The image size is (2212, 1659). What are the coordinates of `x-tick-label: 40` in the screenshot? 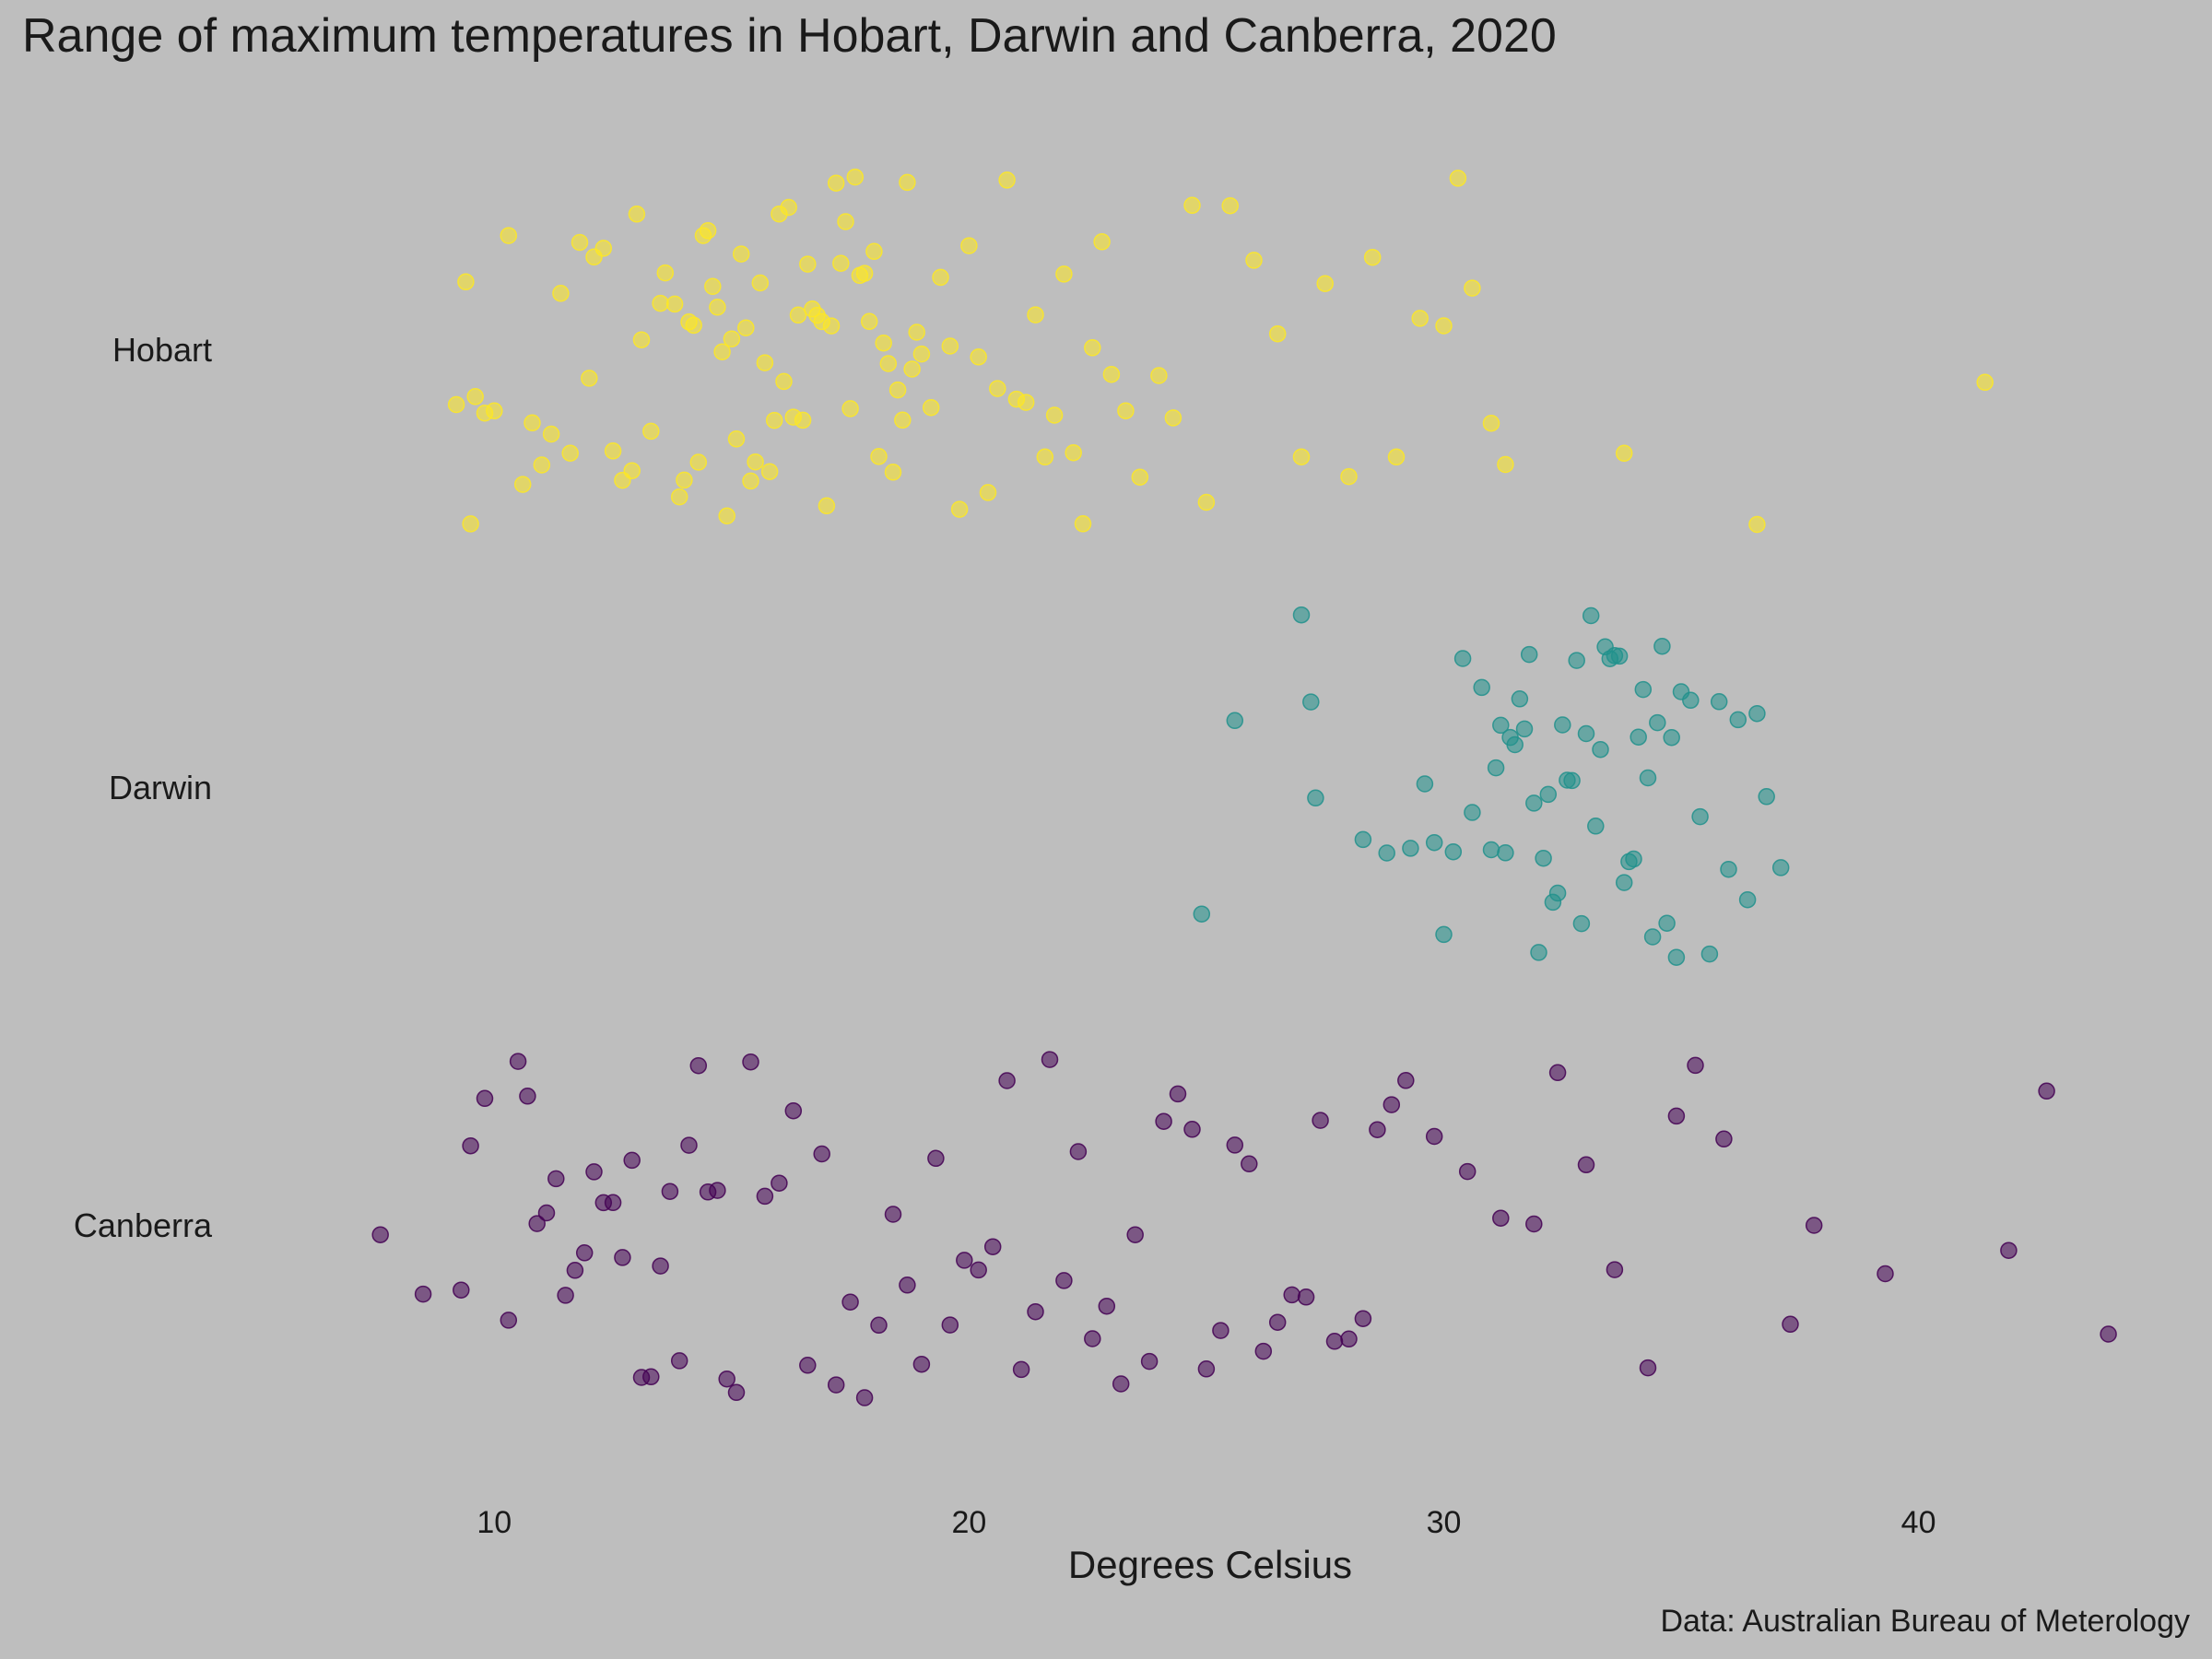 It's located at (1918, 1522).